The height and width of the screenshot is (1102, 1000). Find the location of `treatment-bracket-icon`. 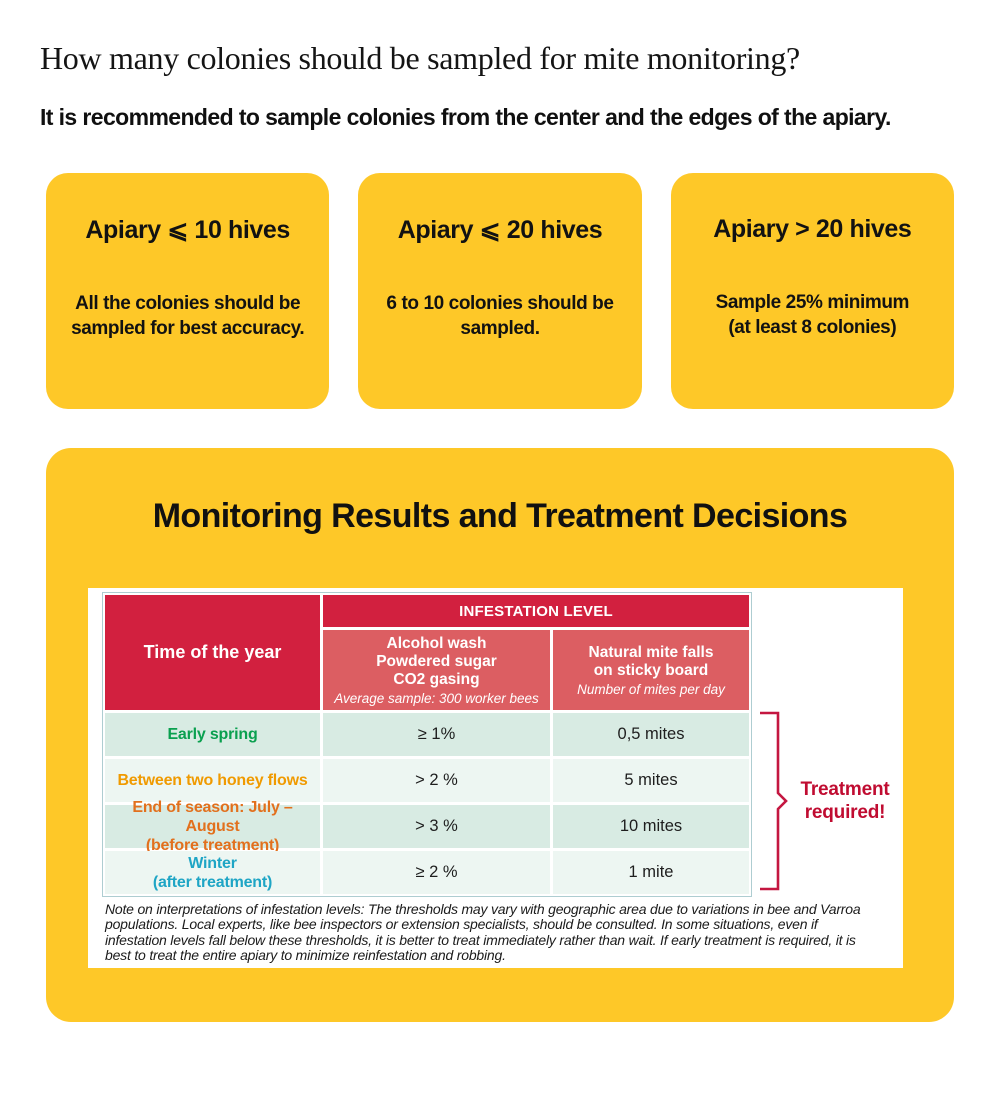

treatment-bracket-icon is located at coordinates (774, 801).